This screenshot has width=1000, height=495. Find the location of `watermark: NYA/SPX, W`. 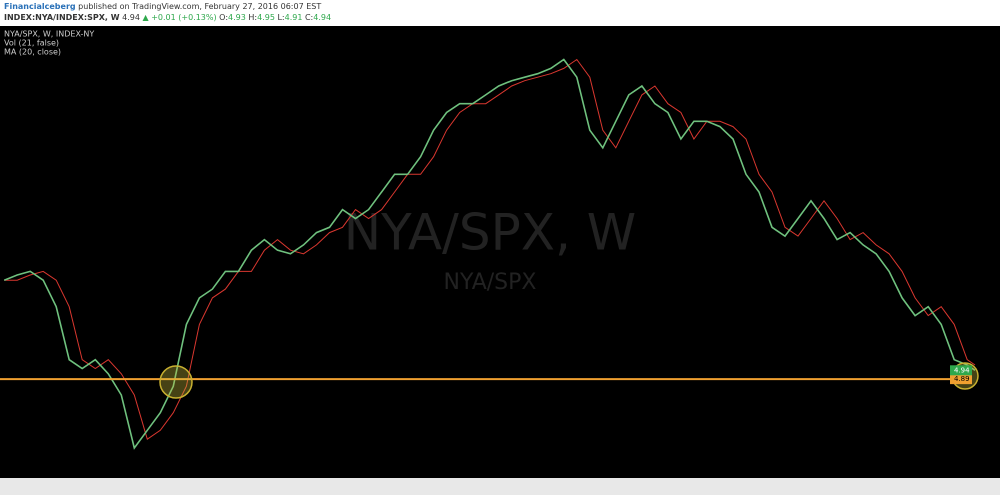

watermark: NYA/SPX, W is located at coordinates (490, 233).